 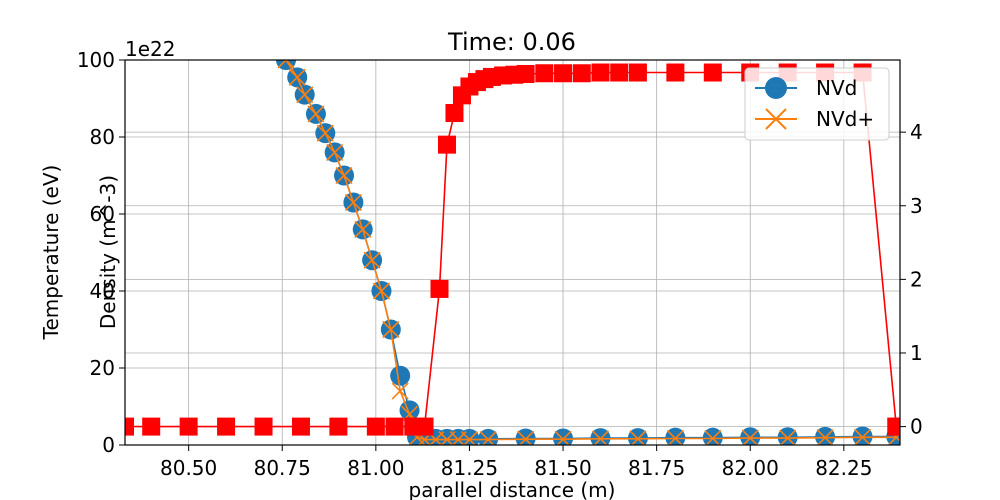 What do you see at coordinates (375, 468) in the screenshot?
I see `x-tick-label: 81.00` at bounding box center [375, 468].